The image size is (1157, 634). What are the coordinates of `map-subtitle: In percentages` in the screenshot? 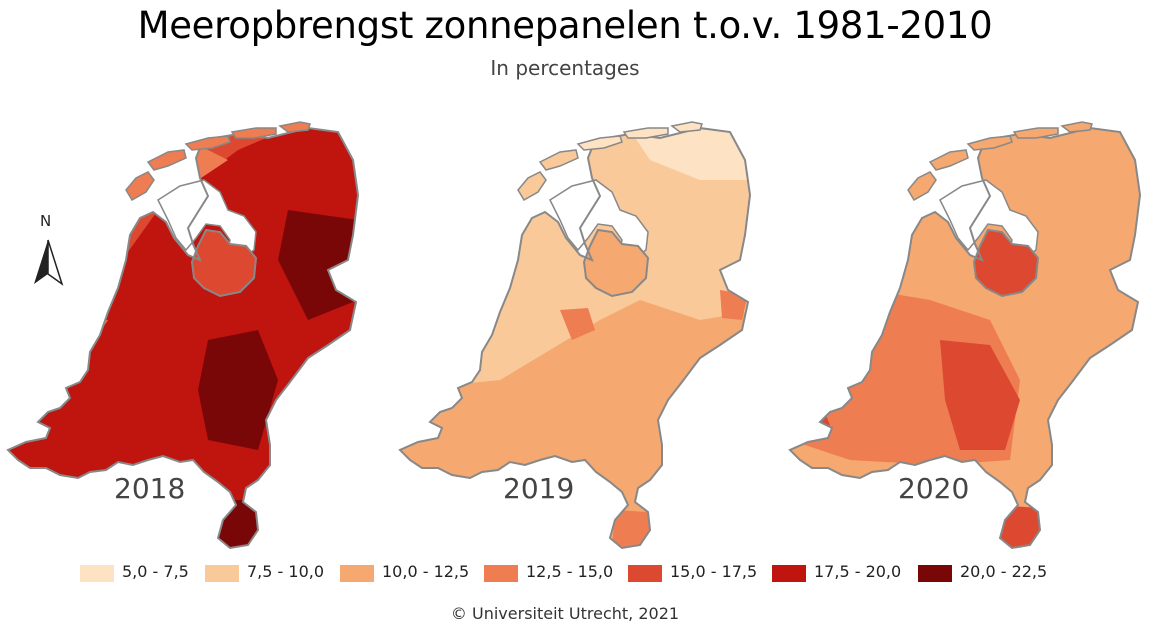 It's located at (565, 68).